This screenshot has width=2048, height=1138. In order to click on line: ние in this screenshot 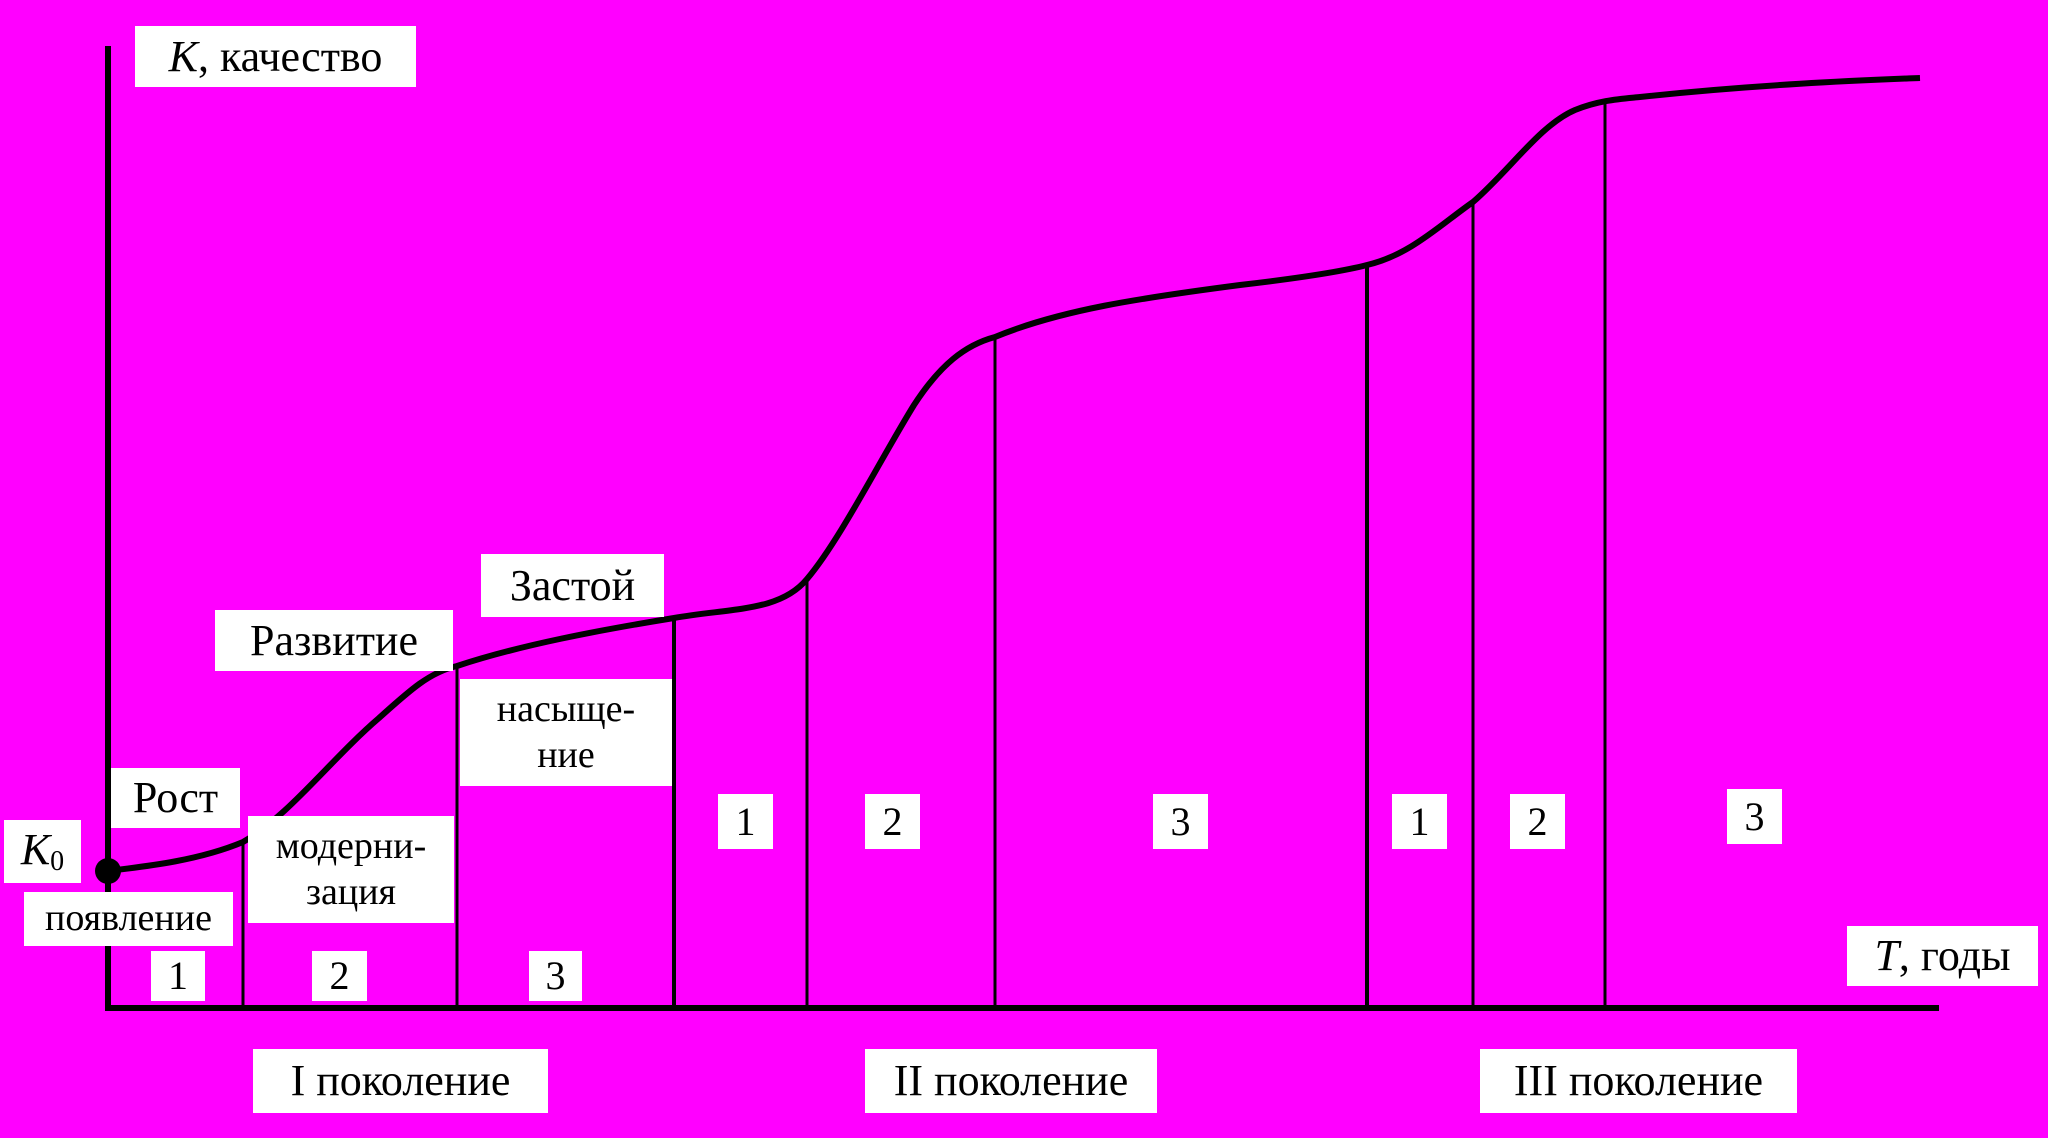, I will do `click(566, 754)`.